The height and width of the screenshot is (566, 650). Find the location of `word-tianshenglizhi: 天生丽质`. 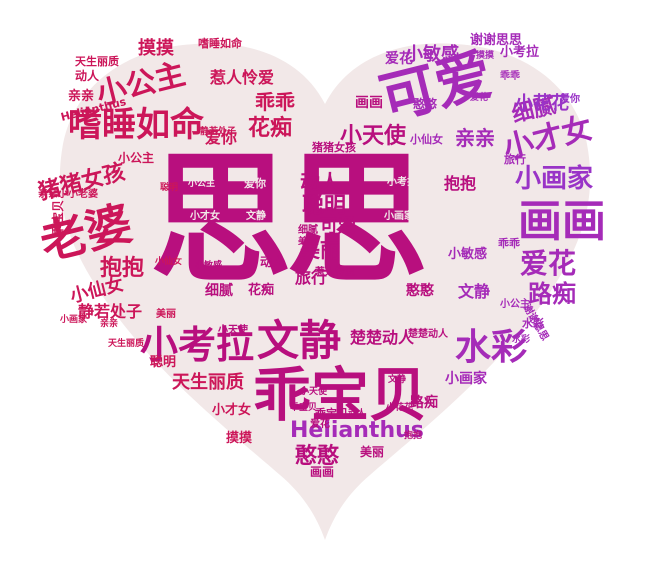

word-tianshenglizhi: 天生丽质 is located at coordinates (208, 382).